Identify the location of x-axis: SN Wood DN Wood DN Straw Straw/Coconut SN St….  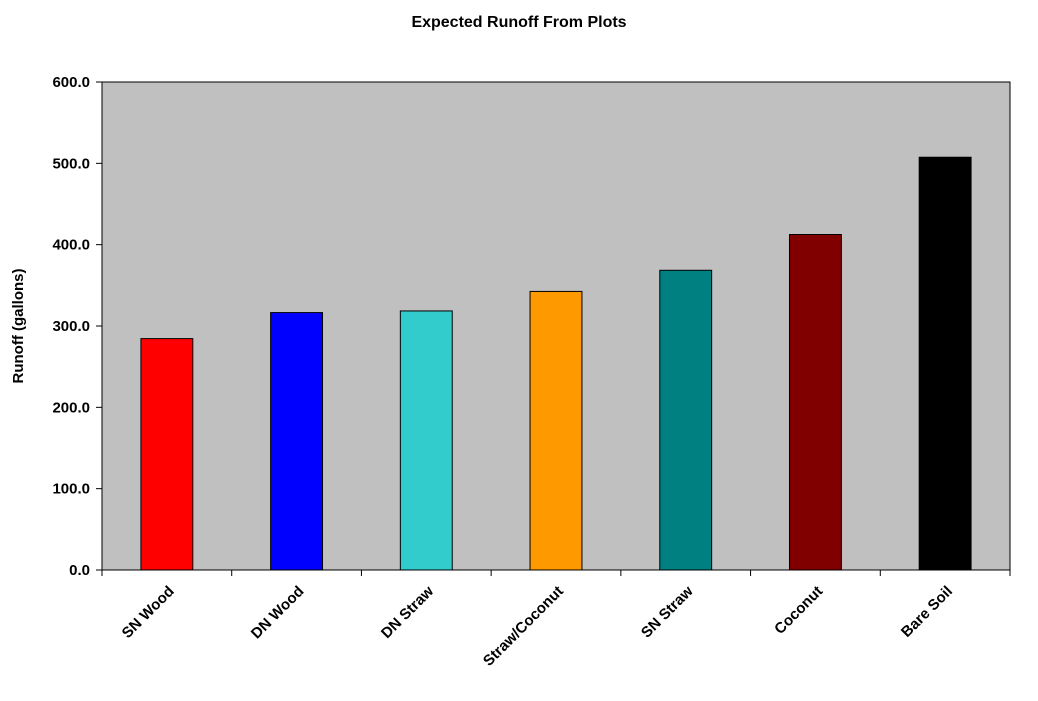
(556, 619).